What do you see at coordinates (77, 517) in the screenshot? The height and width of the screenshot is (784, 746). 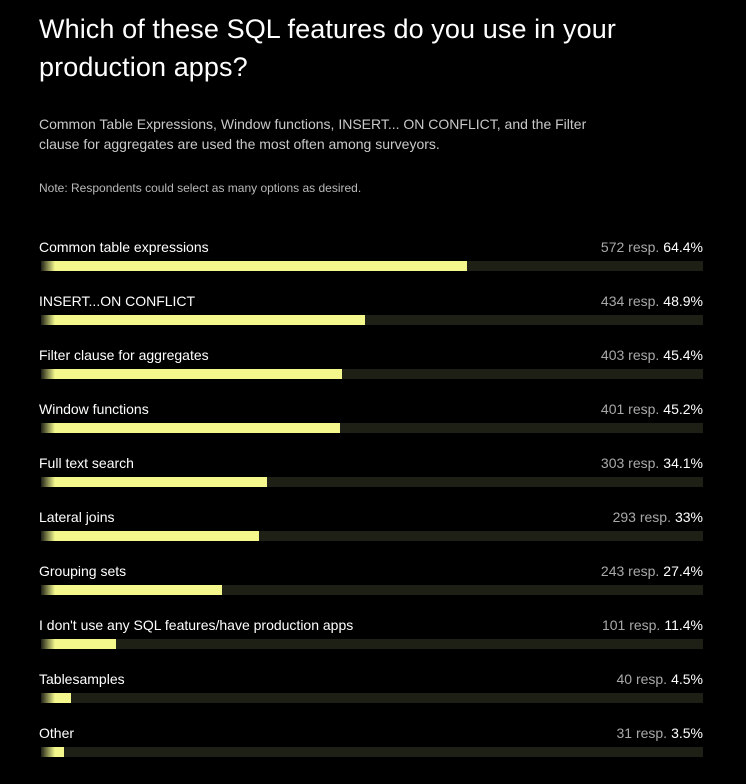 I see `bar-label: Lateral joins` at bounding box center [77, 517].